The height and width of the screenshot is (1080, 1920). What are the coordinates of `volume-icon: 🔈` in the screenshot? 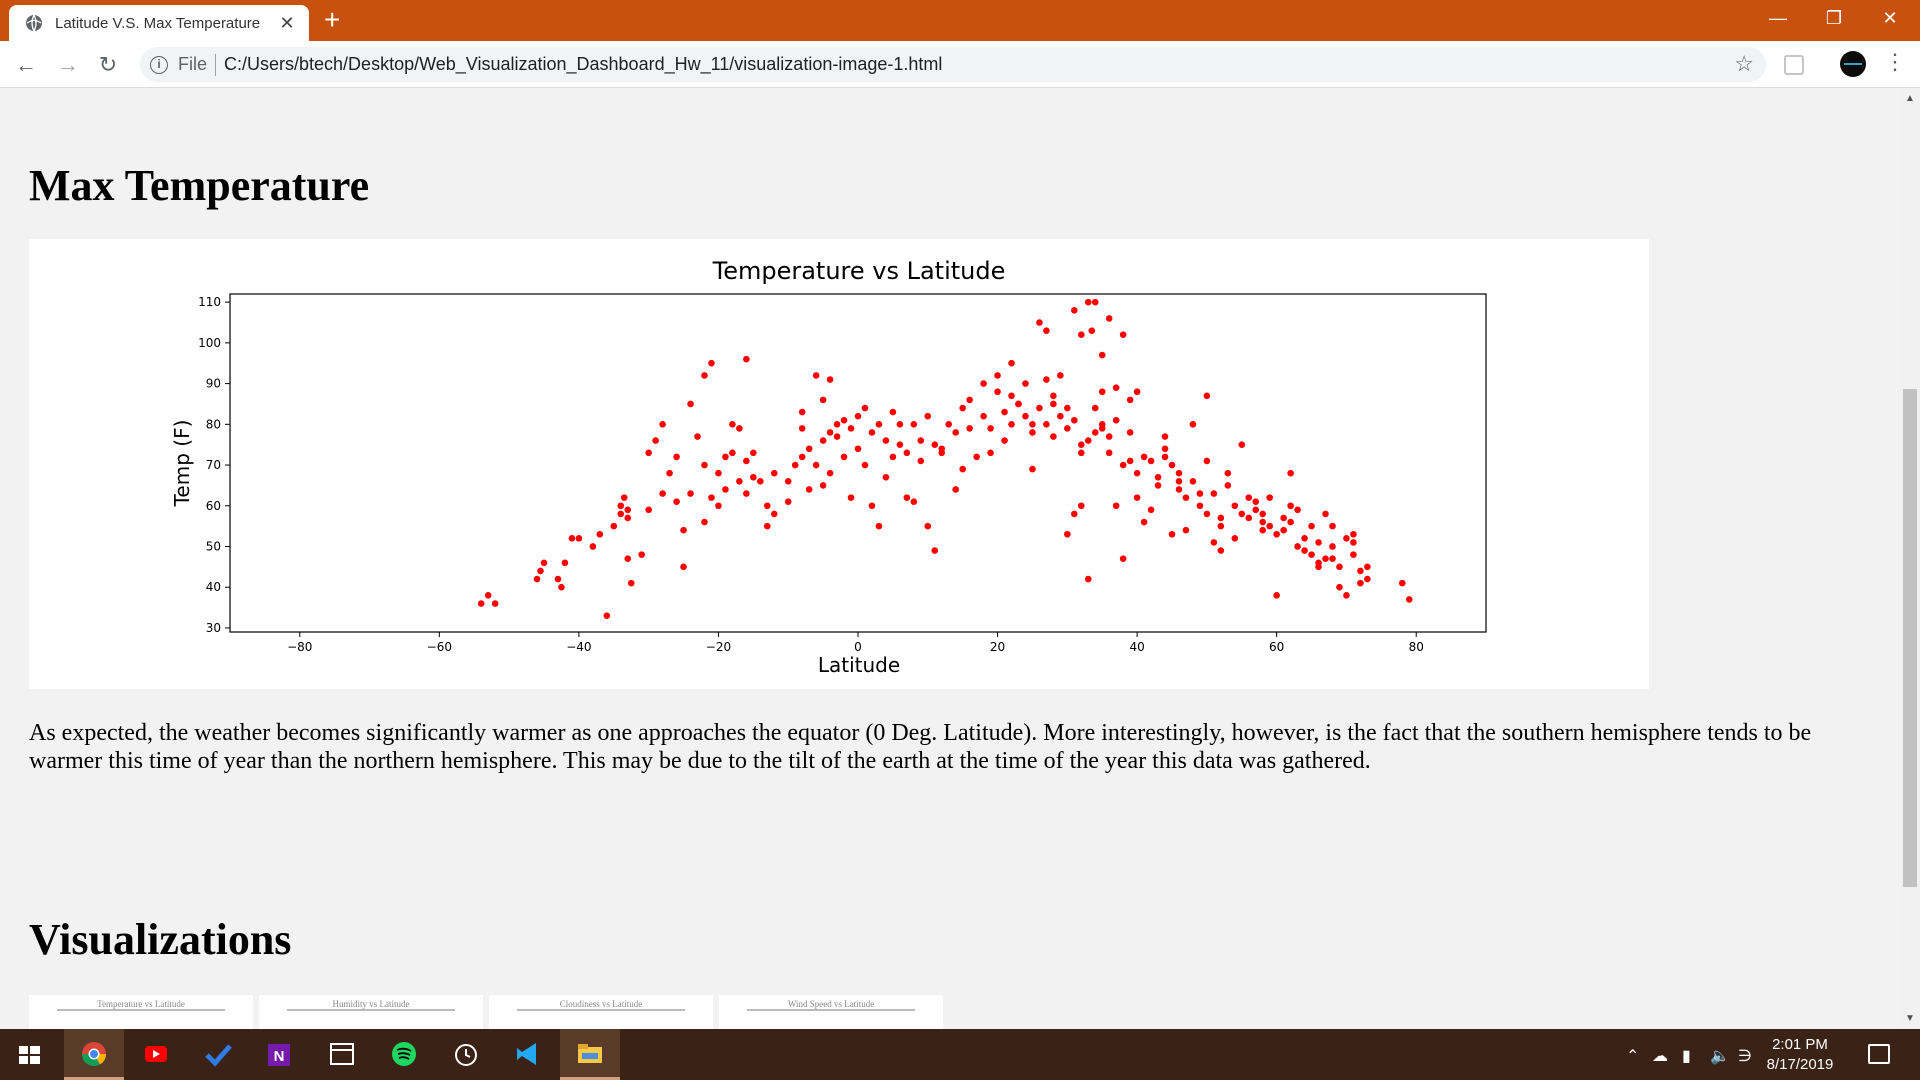 It's located at (1720, 1056).